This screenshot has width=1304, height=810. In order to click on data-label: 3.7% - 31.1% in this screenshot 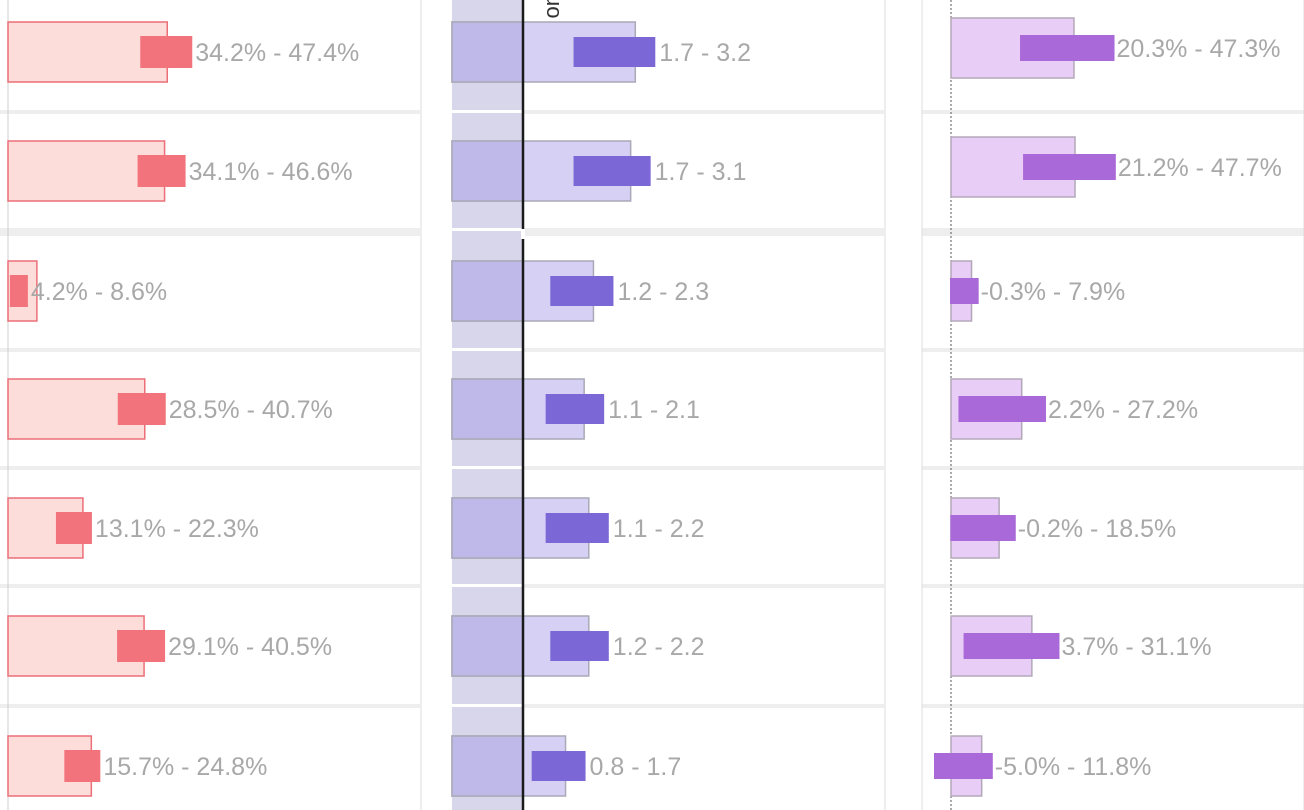, I will do `click(1136, 647)`.